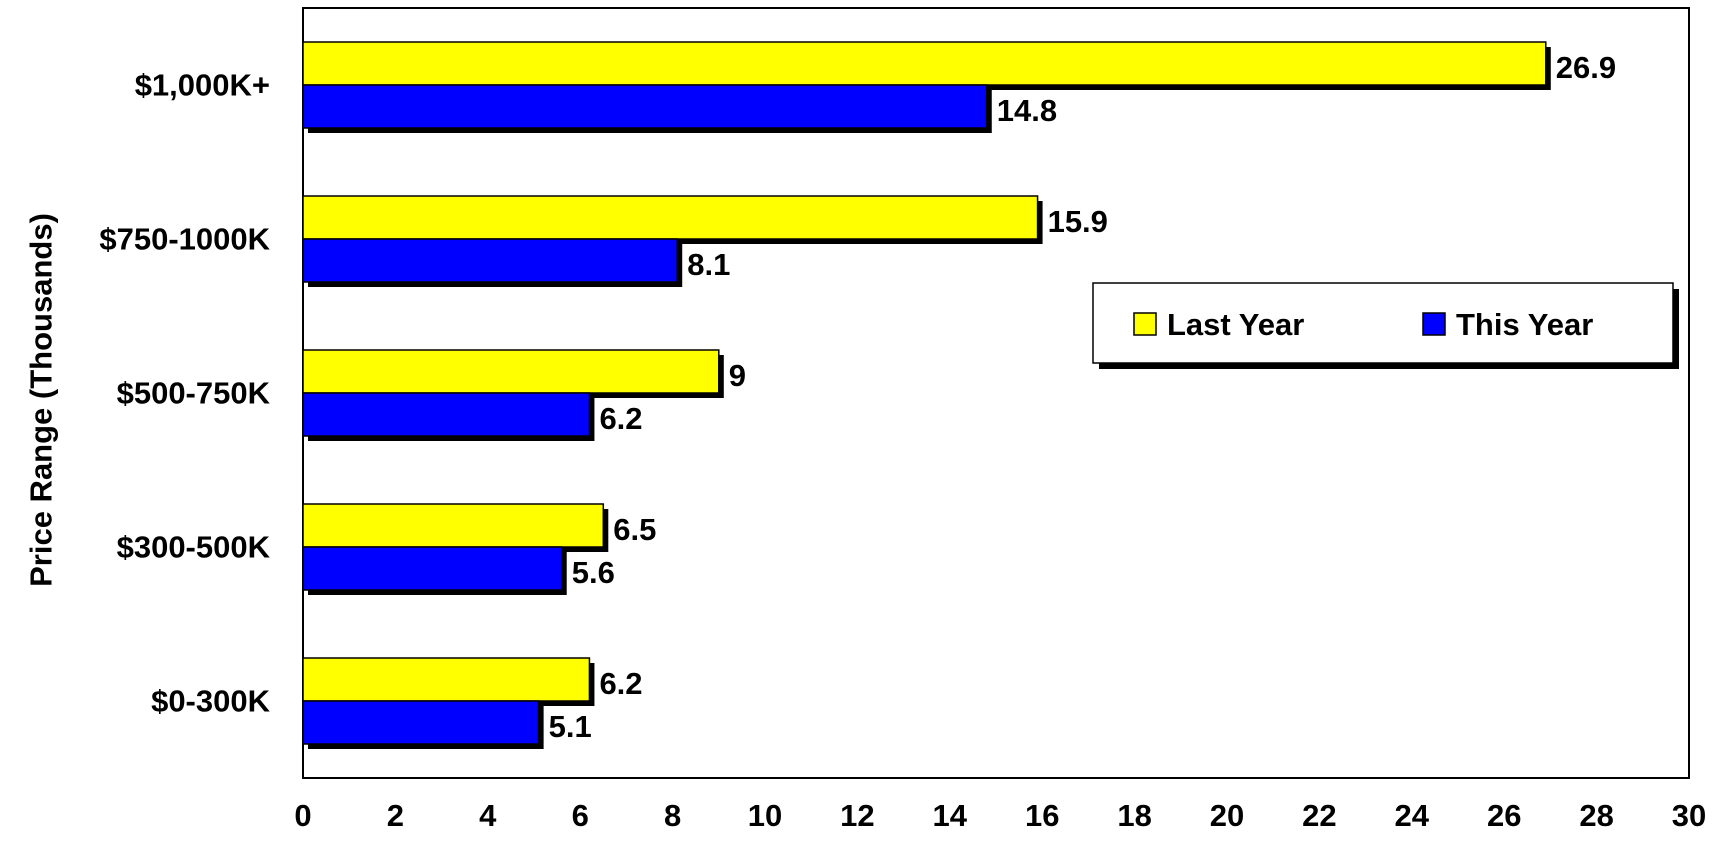 The image size is (1718, 841). What do you see at coordinates (570, 726) in the screenshot?
I see `data-label-this-year-4: 5.1` at bounding box center [570, 726].